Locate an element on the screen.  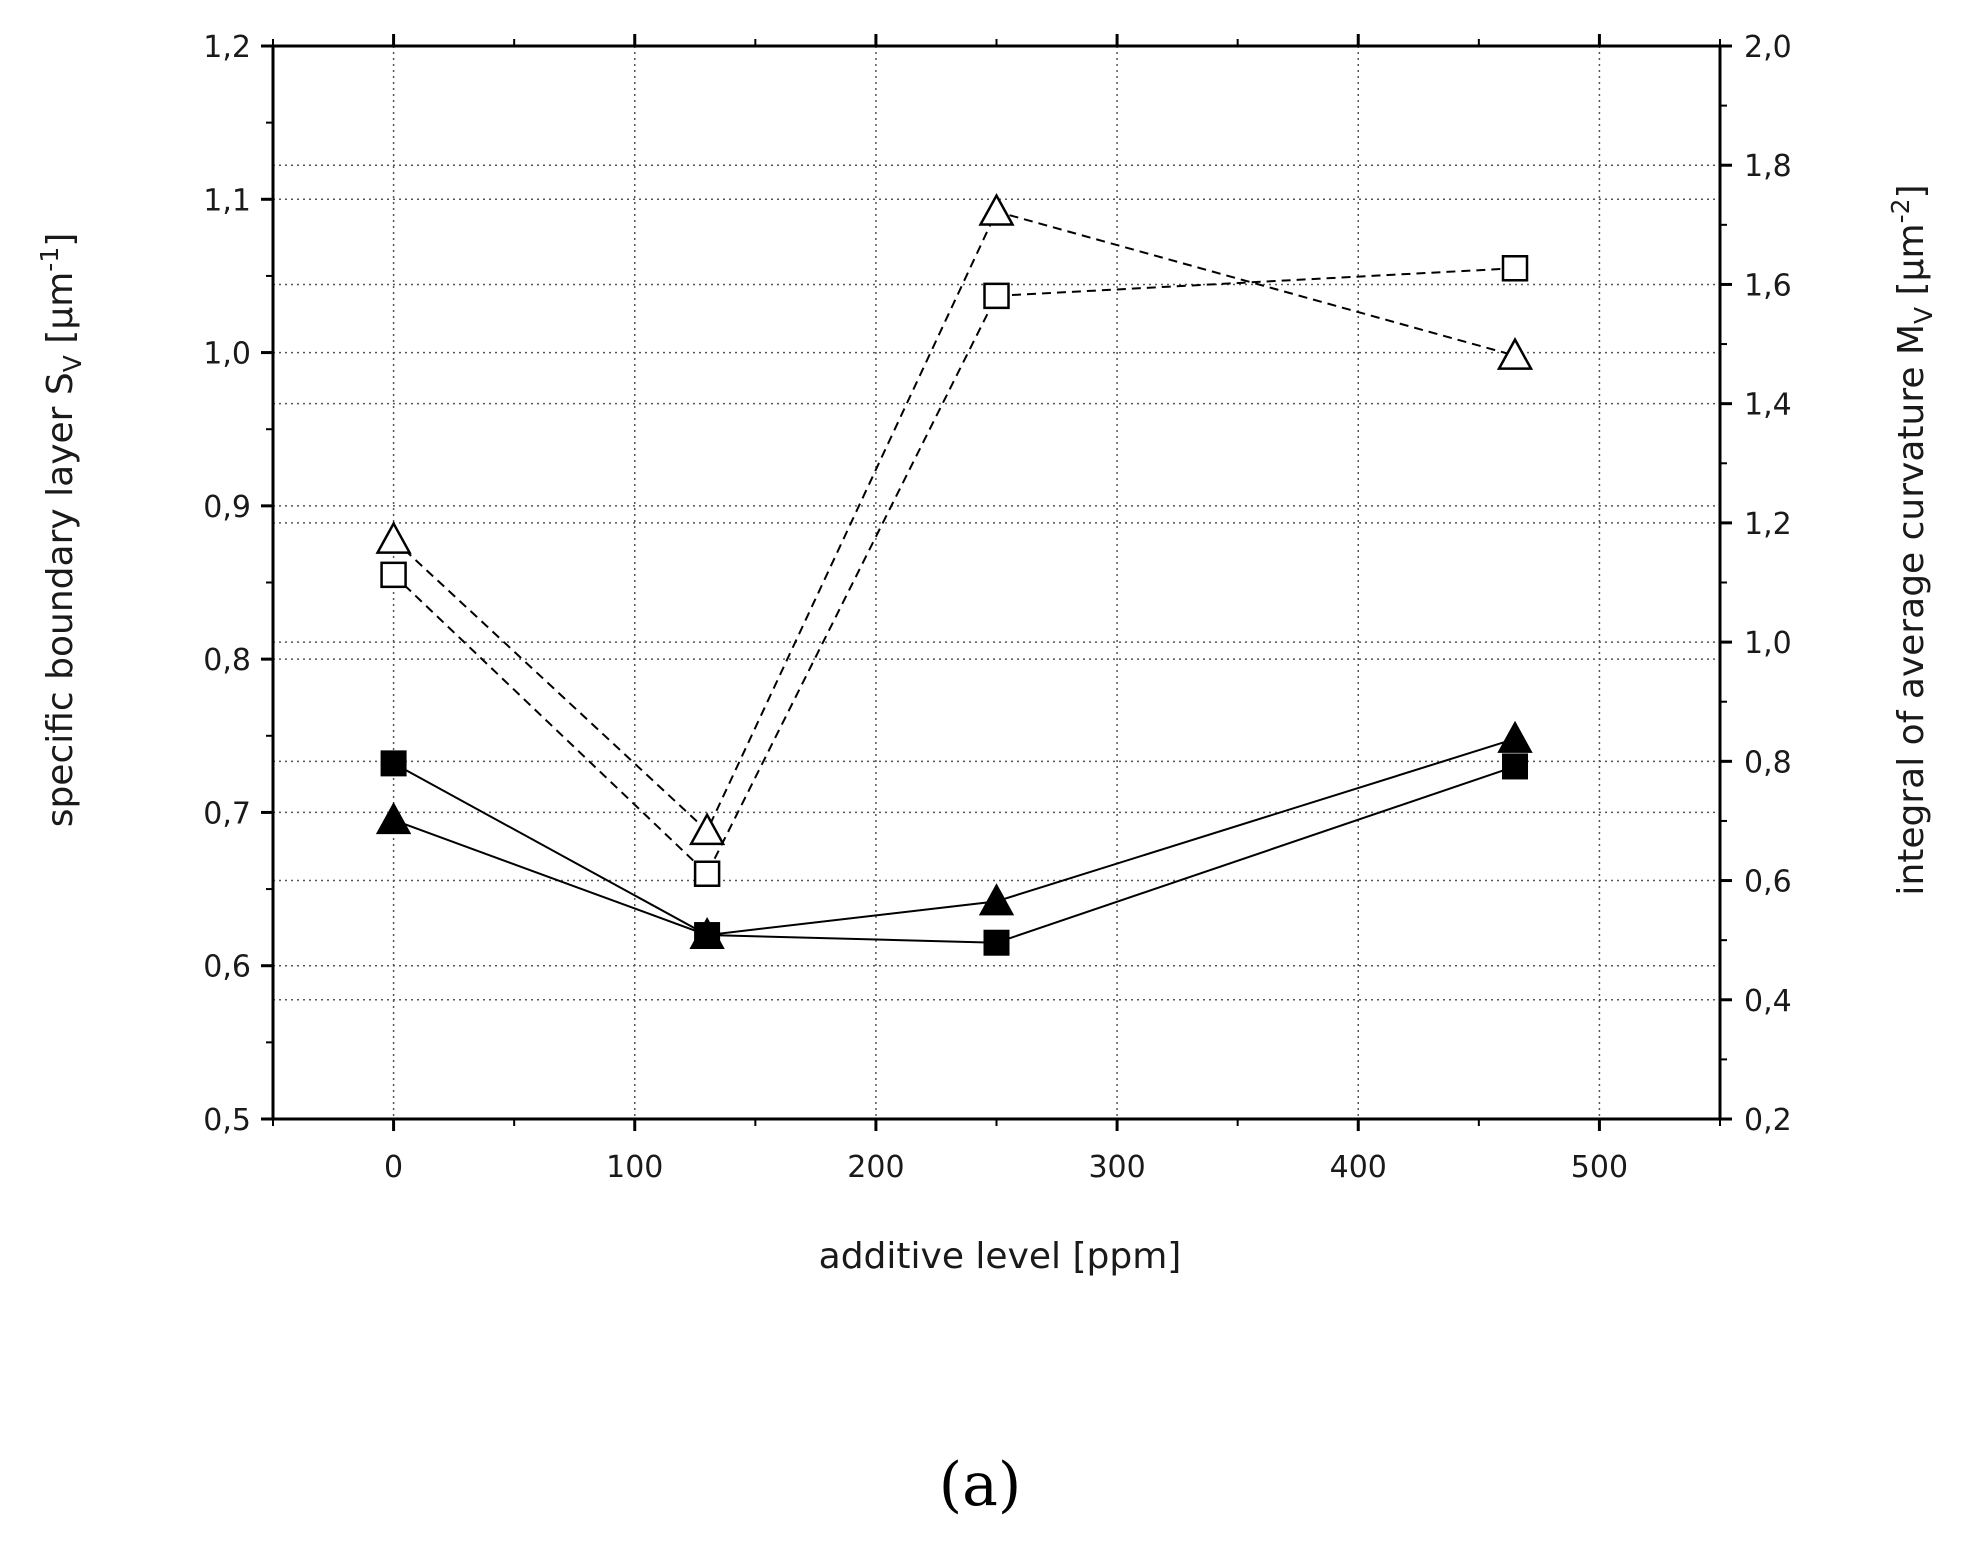
y-left-tick-label: 0,8 is located at coordinates (227, 660).